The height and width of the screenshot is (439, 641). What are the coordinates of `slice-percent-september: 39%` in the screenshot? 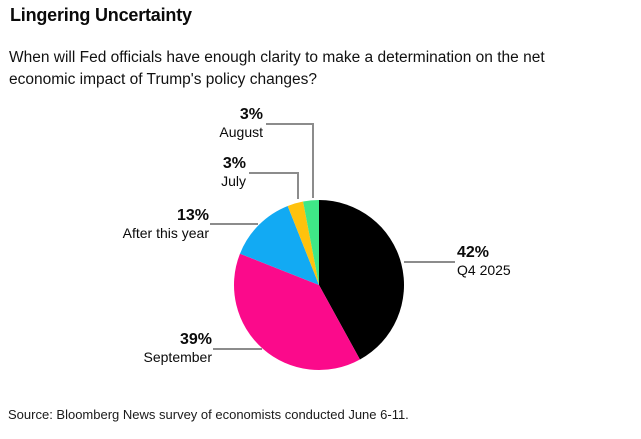 It's located at (195, 339).